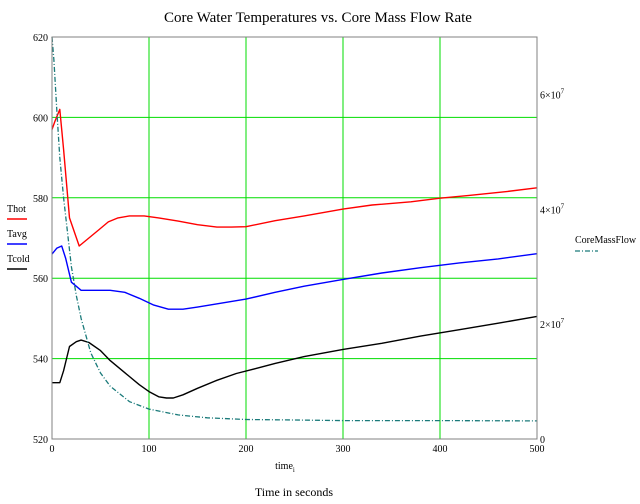 The width and height of the screenshot is (640, 504). I want to click on y-tick-label: 620, so click(40, 38).